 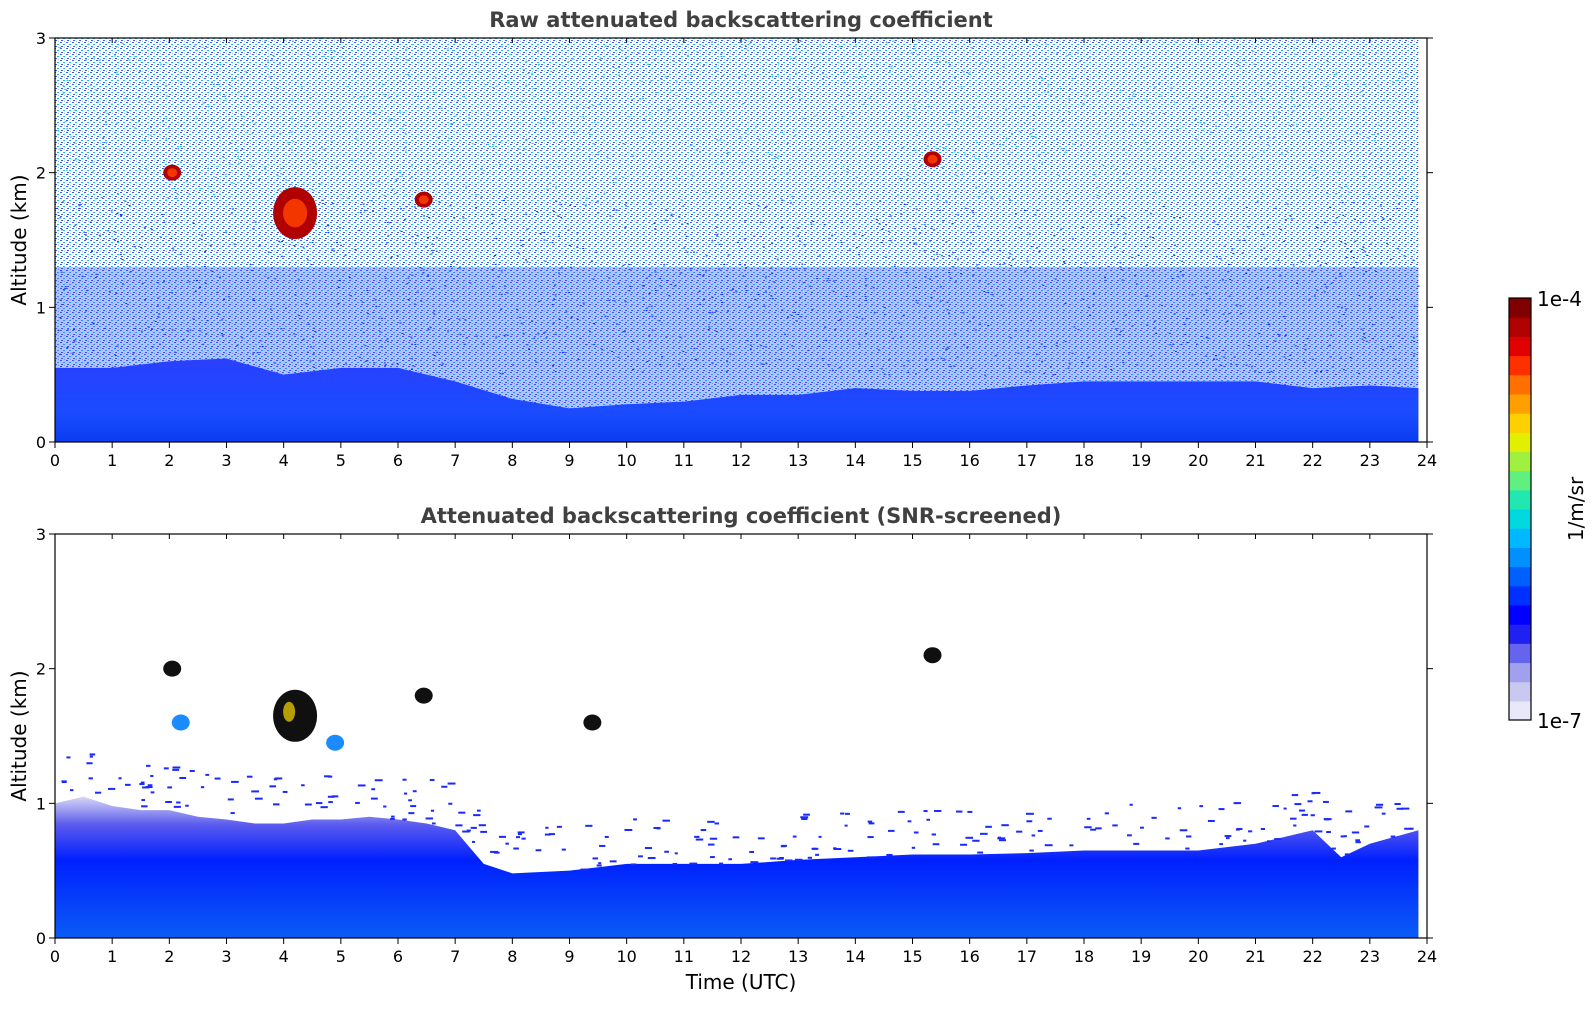 What do you see at coordinates (592, 722) in the screenshot?
I see `cloud-feature` at bounding box center [592, 722].